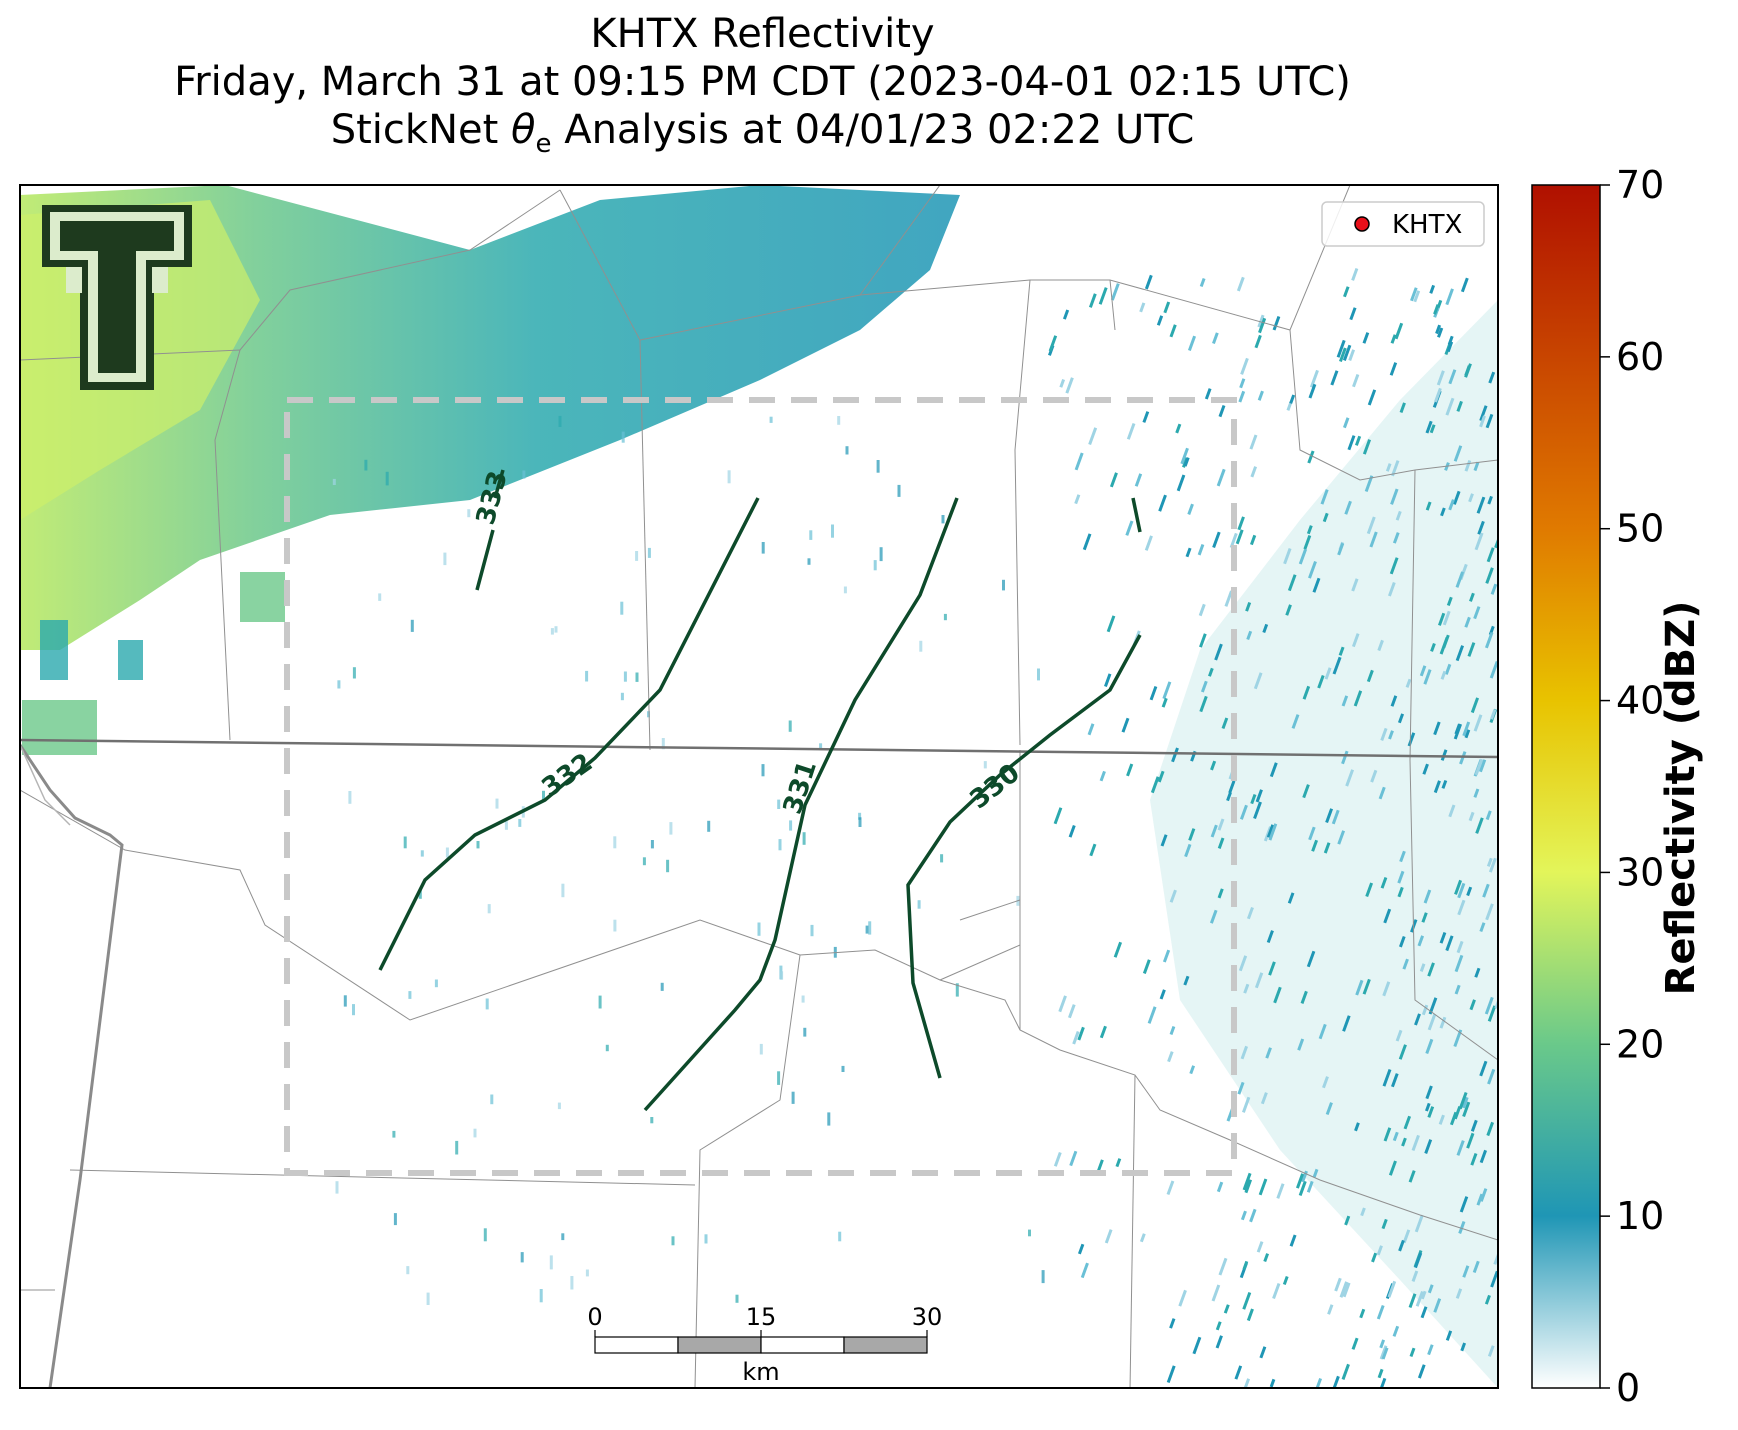 The image size is (1738, 1430). What do you see at coordinates (1362, 224) in the screenshot?
I see `khtx-marker-icon` at bounding box center [1362, 224].